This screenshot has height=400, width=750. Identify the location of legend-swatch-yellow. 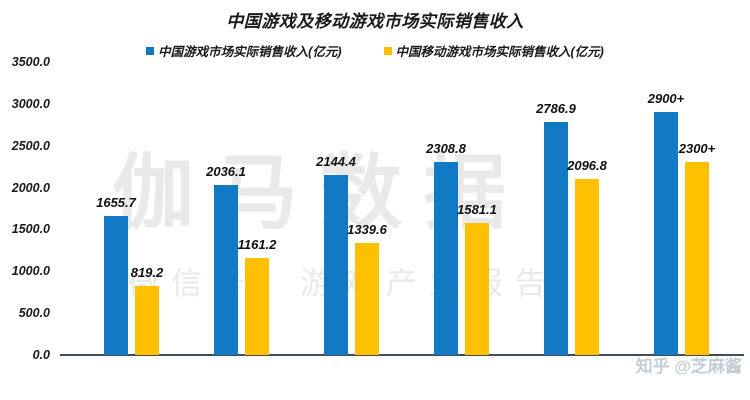
(387, 50).